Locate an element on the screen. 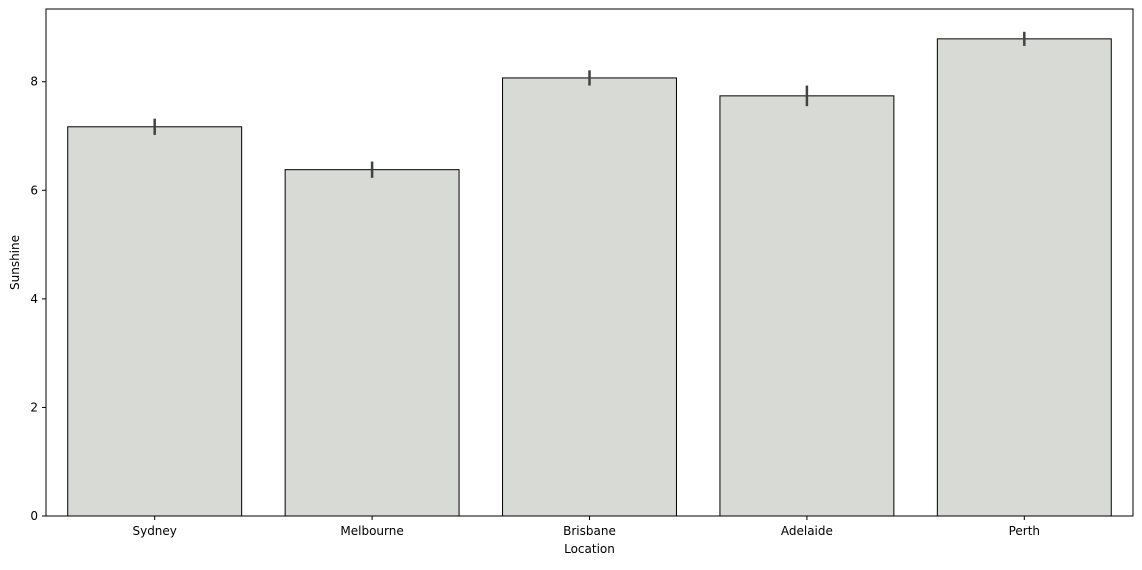 The height and width of the screenshot is (570, 1142). x-tick-label: Melbourne is located at coordinates (371, 531).